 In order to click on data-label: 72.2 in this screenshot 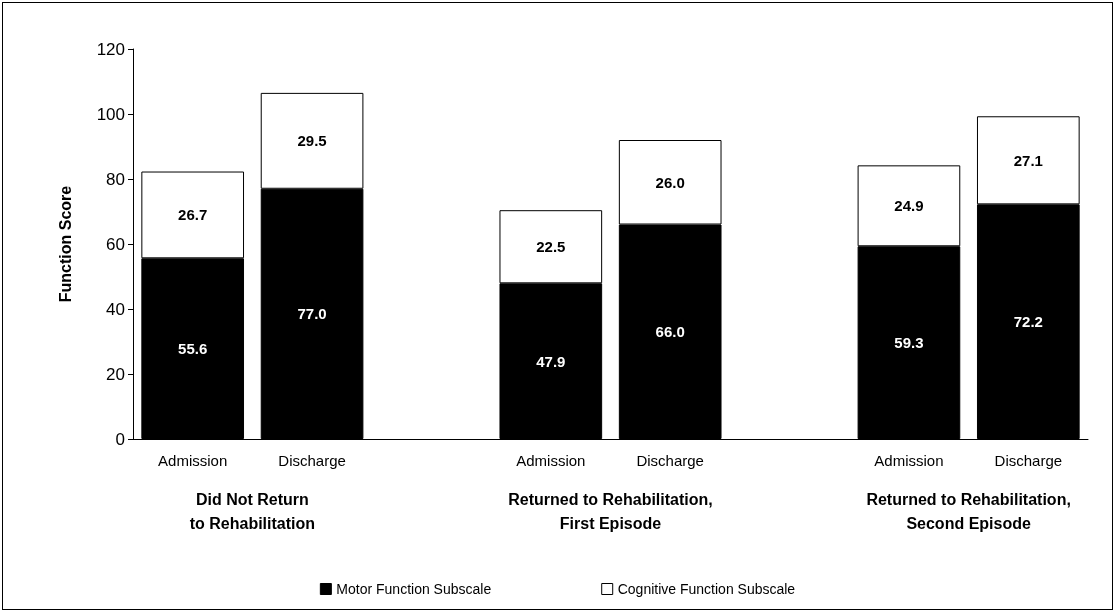, I will do `click(1028, 322)`.